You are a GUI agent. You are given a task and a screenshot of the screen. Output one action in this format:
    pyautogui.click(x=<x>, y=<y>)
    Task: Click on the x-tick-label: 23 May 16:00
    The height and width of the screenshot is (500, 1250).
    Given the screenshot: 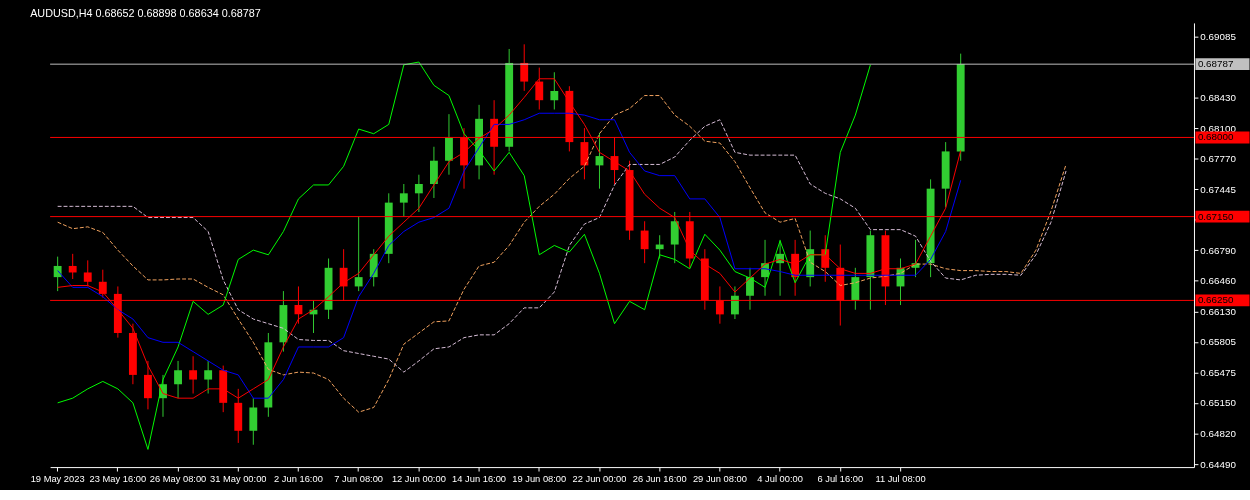 What is the action you would take?
    pyautogui.click(x=118, y=479)
    